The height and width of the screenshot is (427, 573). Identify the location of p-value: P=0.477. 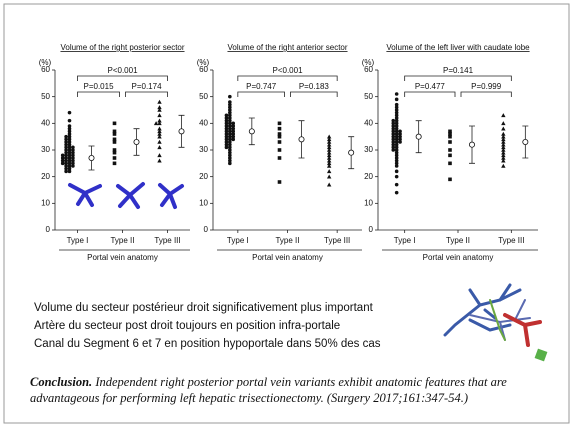
(430, 86).